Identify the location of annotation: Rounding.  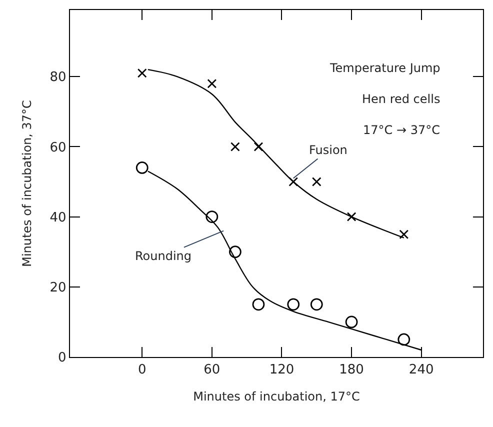
(163, 256).